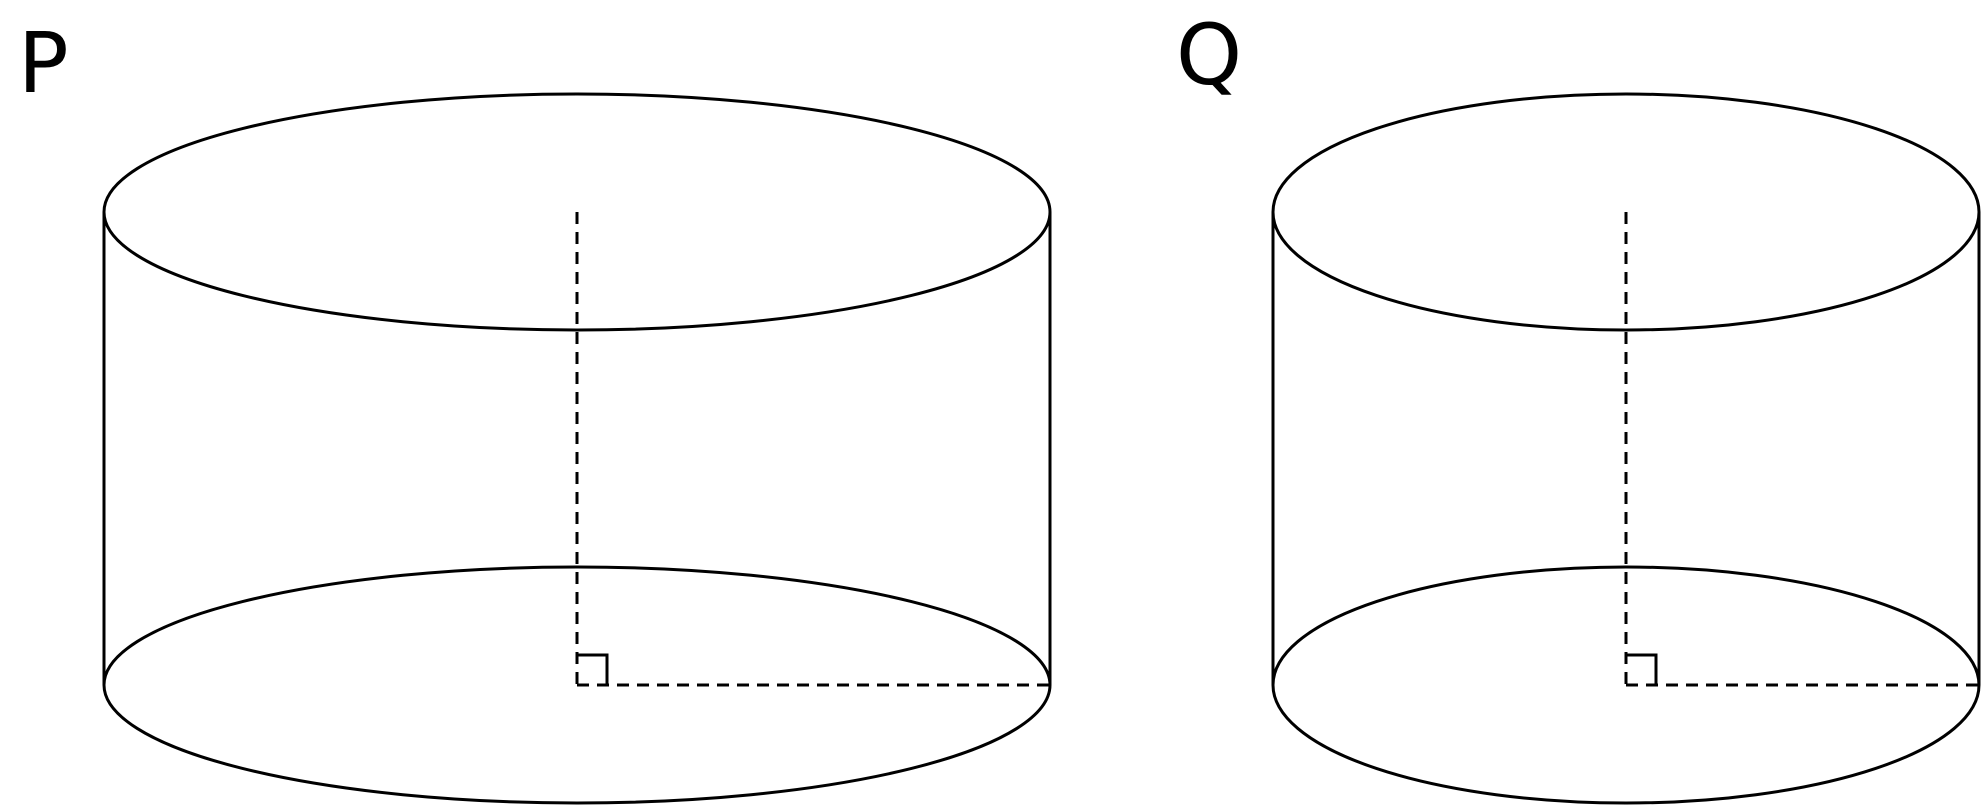  Describe the element at coordinates (1209, 55) in the screenshot. I see `cylinder-q-label: Q` at that location.